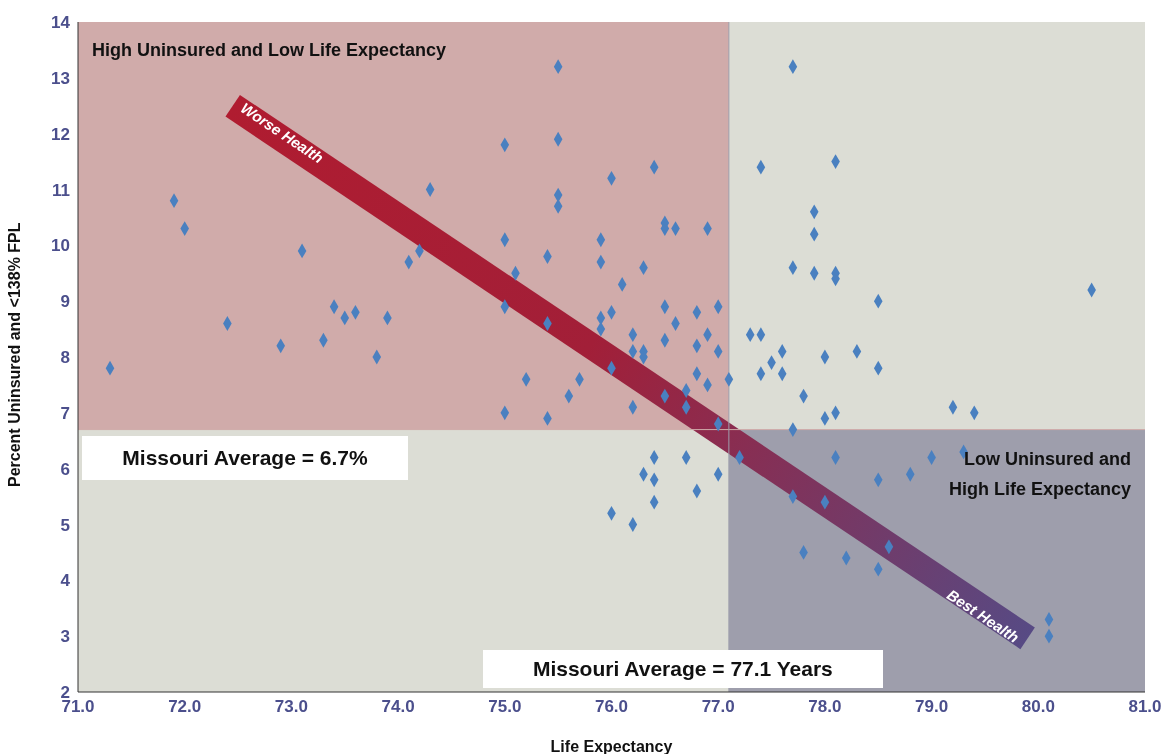  What do you see at coordinates (611, 707) in the screenshot?
I see `x-tick-label: 76.0` at bounding box center [611, 707].